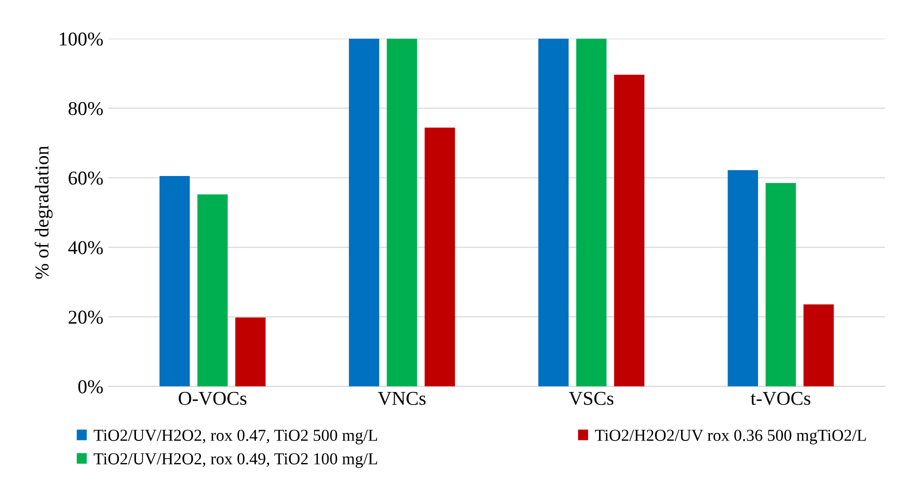 The image size is (903, 483). I want to click on legend-label: TiO2/H2O2/UV rox 0.36 500 mgTiO2/L, so click(730, 437).